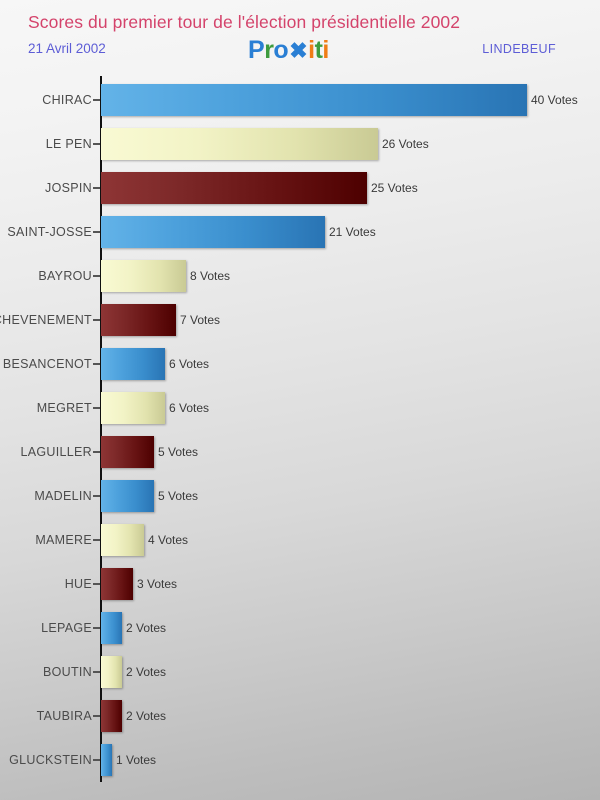  I want to click on category-label: MAMERE, so click(63, 540).